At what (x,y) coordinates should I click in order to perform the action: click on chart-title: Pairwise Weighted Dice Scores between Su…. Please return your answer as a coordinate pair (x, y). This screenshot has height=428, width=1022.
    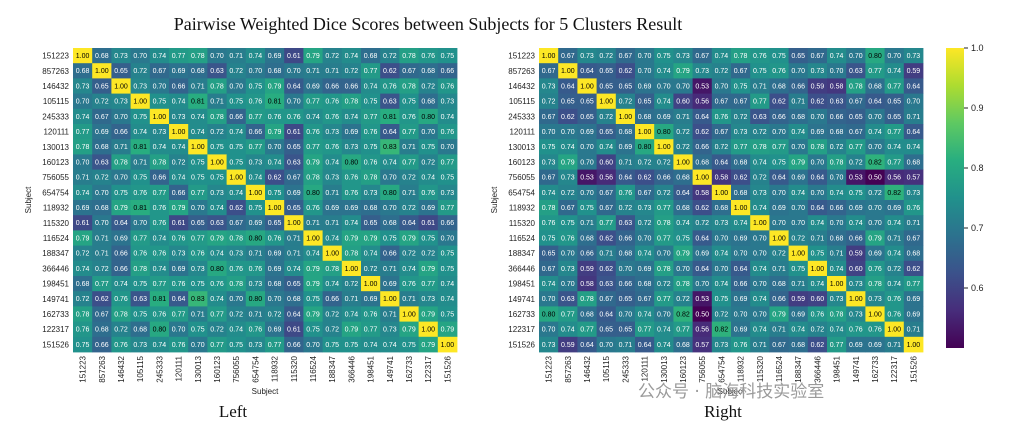
    Looking at the image, I should click on (428, 24).